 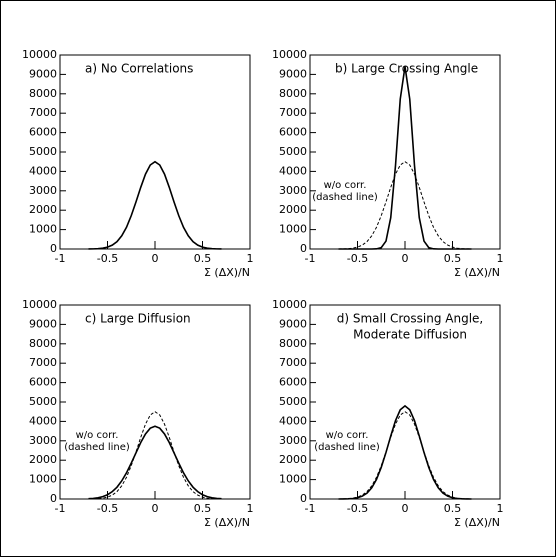 What do you see at coordinates (410, 319) in the screenshot?
I see `panel-title: d) Small Crossing Angle,` at bounding box center [410, 319].